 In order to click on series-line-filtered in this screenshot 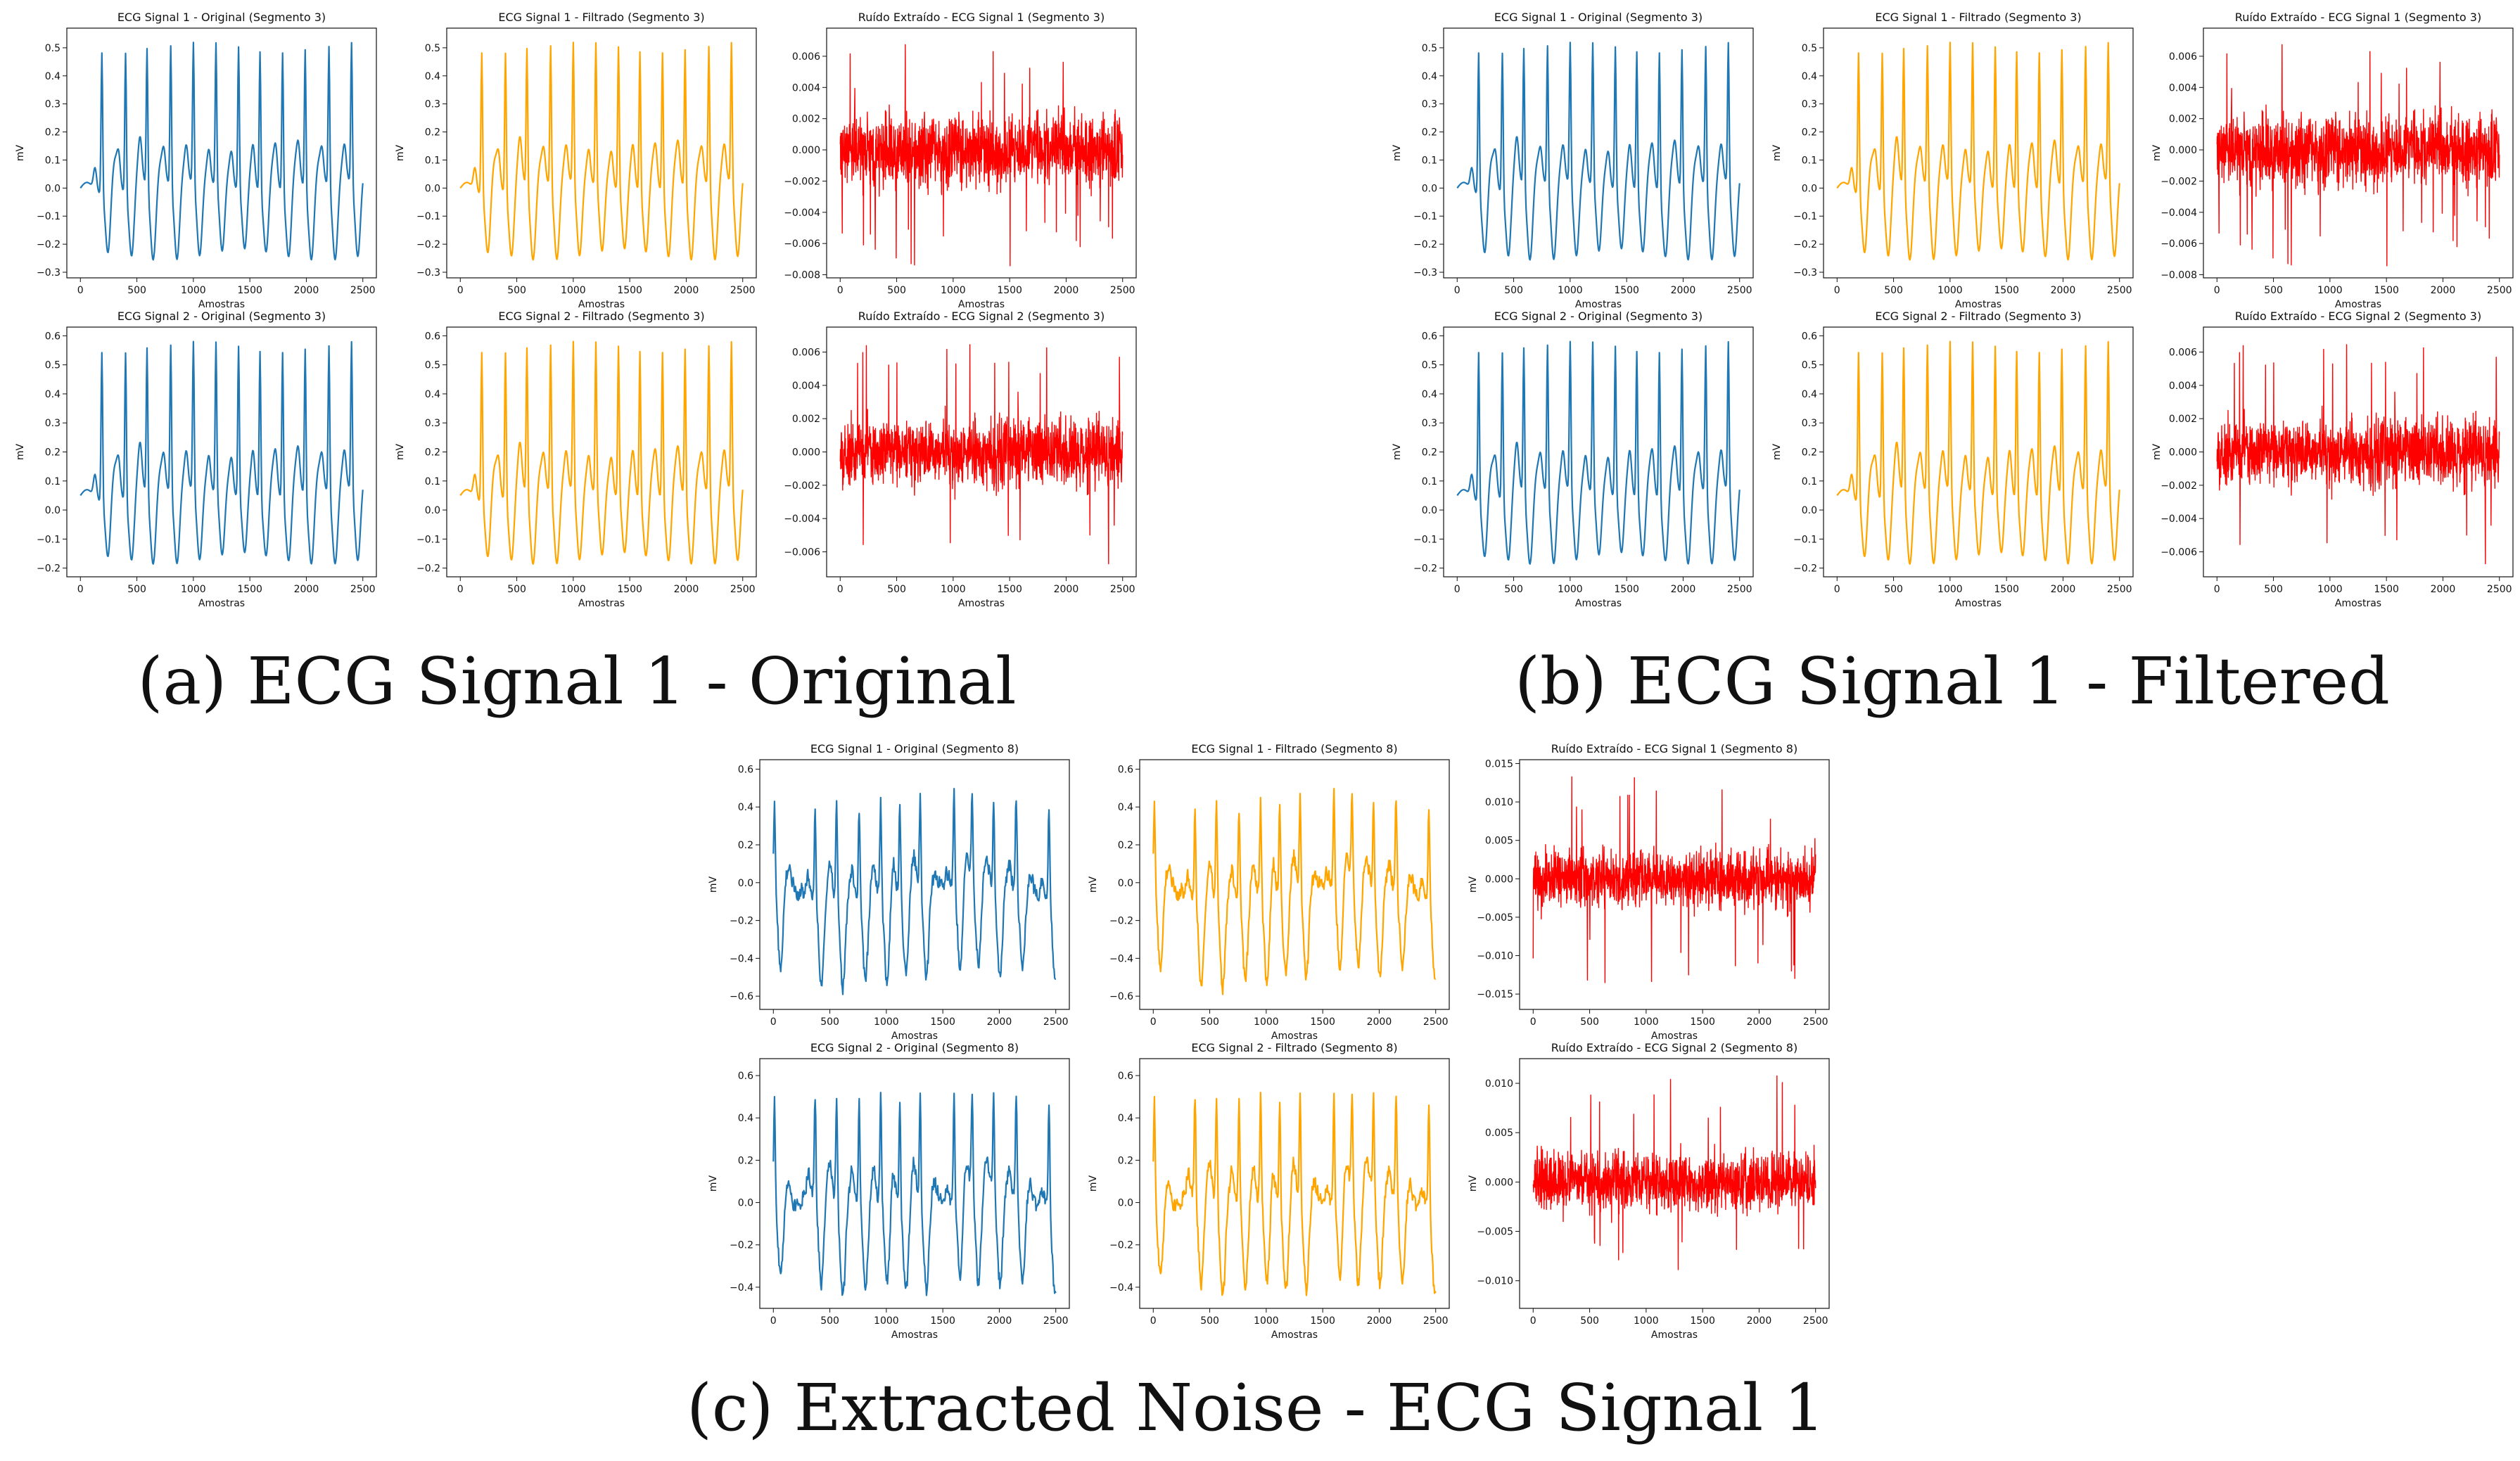, I will do `click(602, 452)`.